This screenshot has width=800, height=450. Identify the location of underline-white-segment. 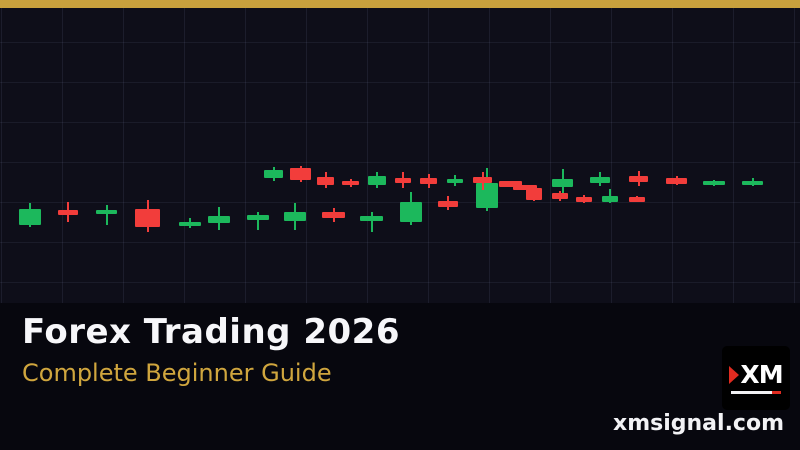
(751, 392).